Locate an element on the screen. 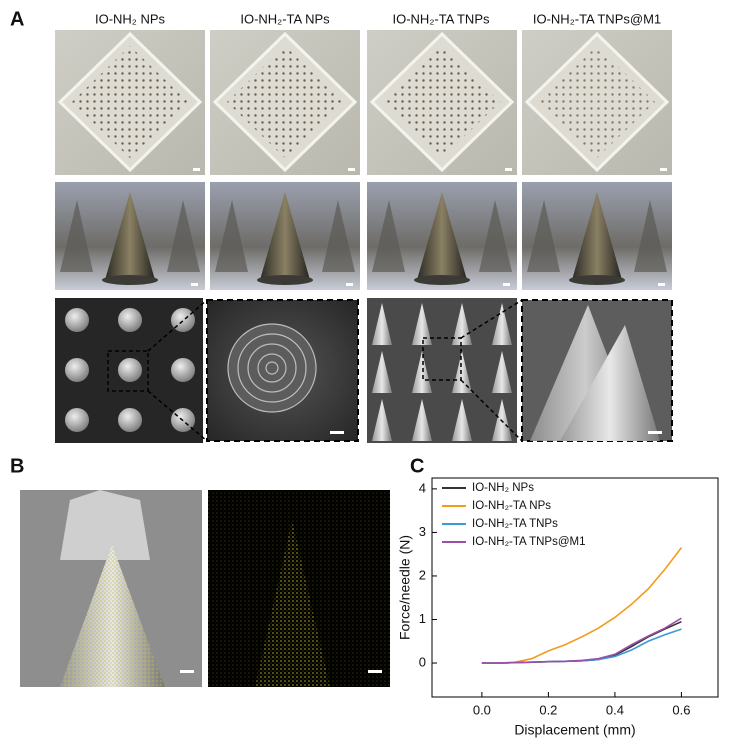 This screenshot has height=752, width=729. x-axis-label: Displacement (mm) is located at coordinates (574, 730).